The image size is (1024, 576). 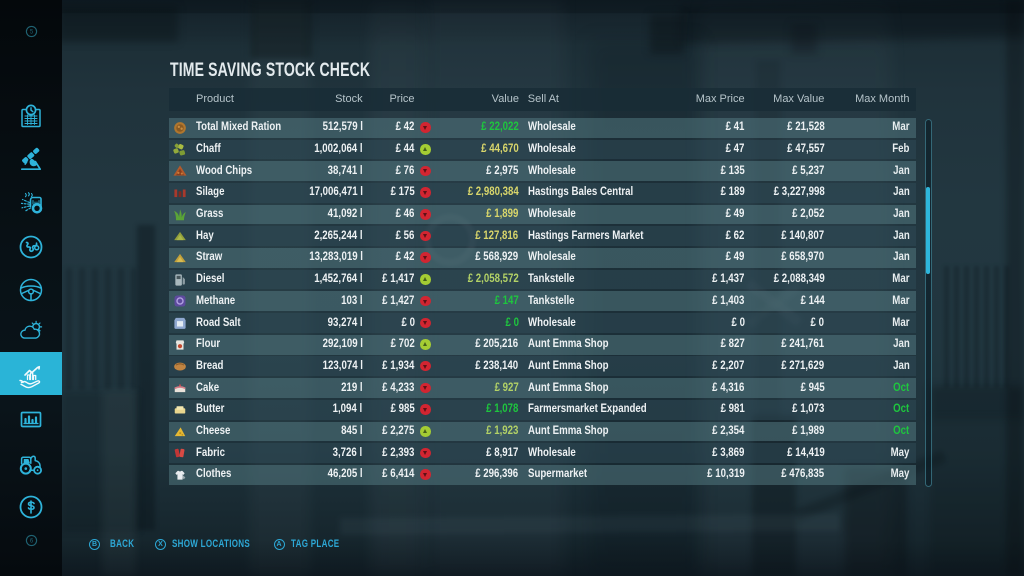 What do you see at coordinates (31, 32) in the screenshot?
I see `svg-text: 5` at bounding box center [31, 32].